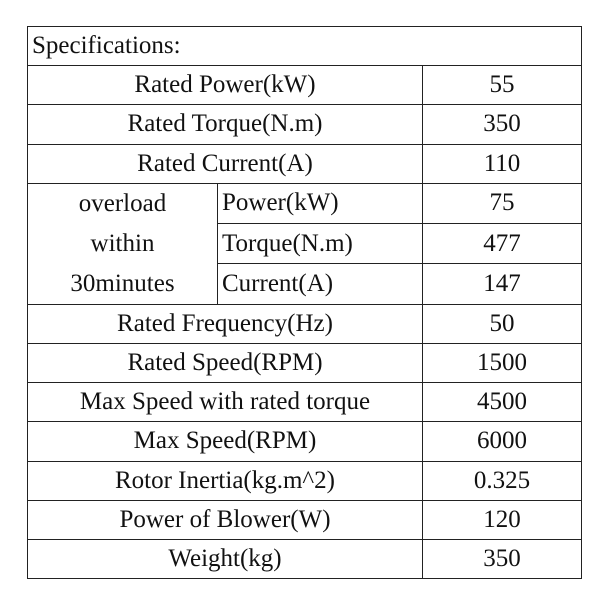 This screenshot has width=600, height=600. I want to click on overload-line: overload, so click(122, 203).